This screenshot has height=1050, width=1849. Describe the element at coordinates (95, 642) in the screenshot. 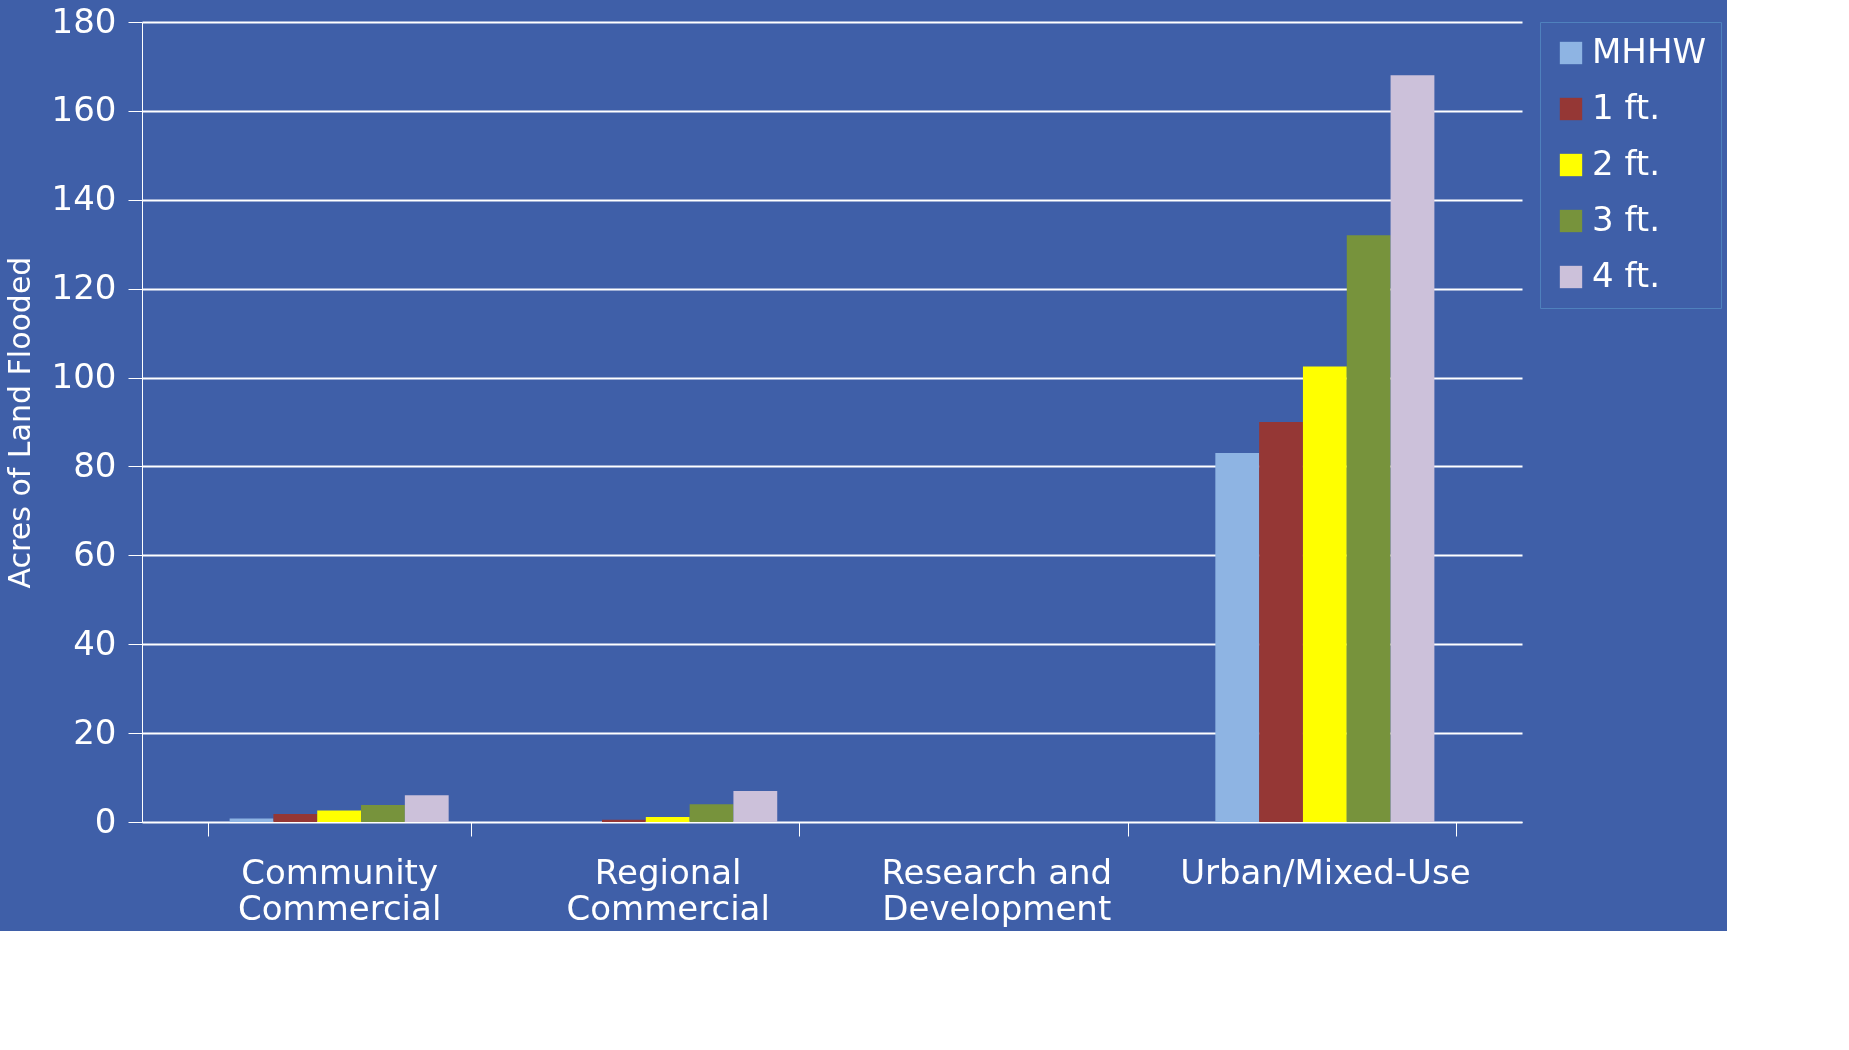

I see `y-tick-label: 40` at that location.